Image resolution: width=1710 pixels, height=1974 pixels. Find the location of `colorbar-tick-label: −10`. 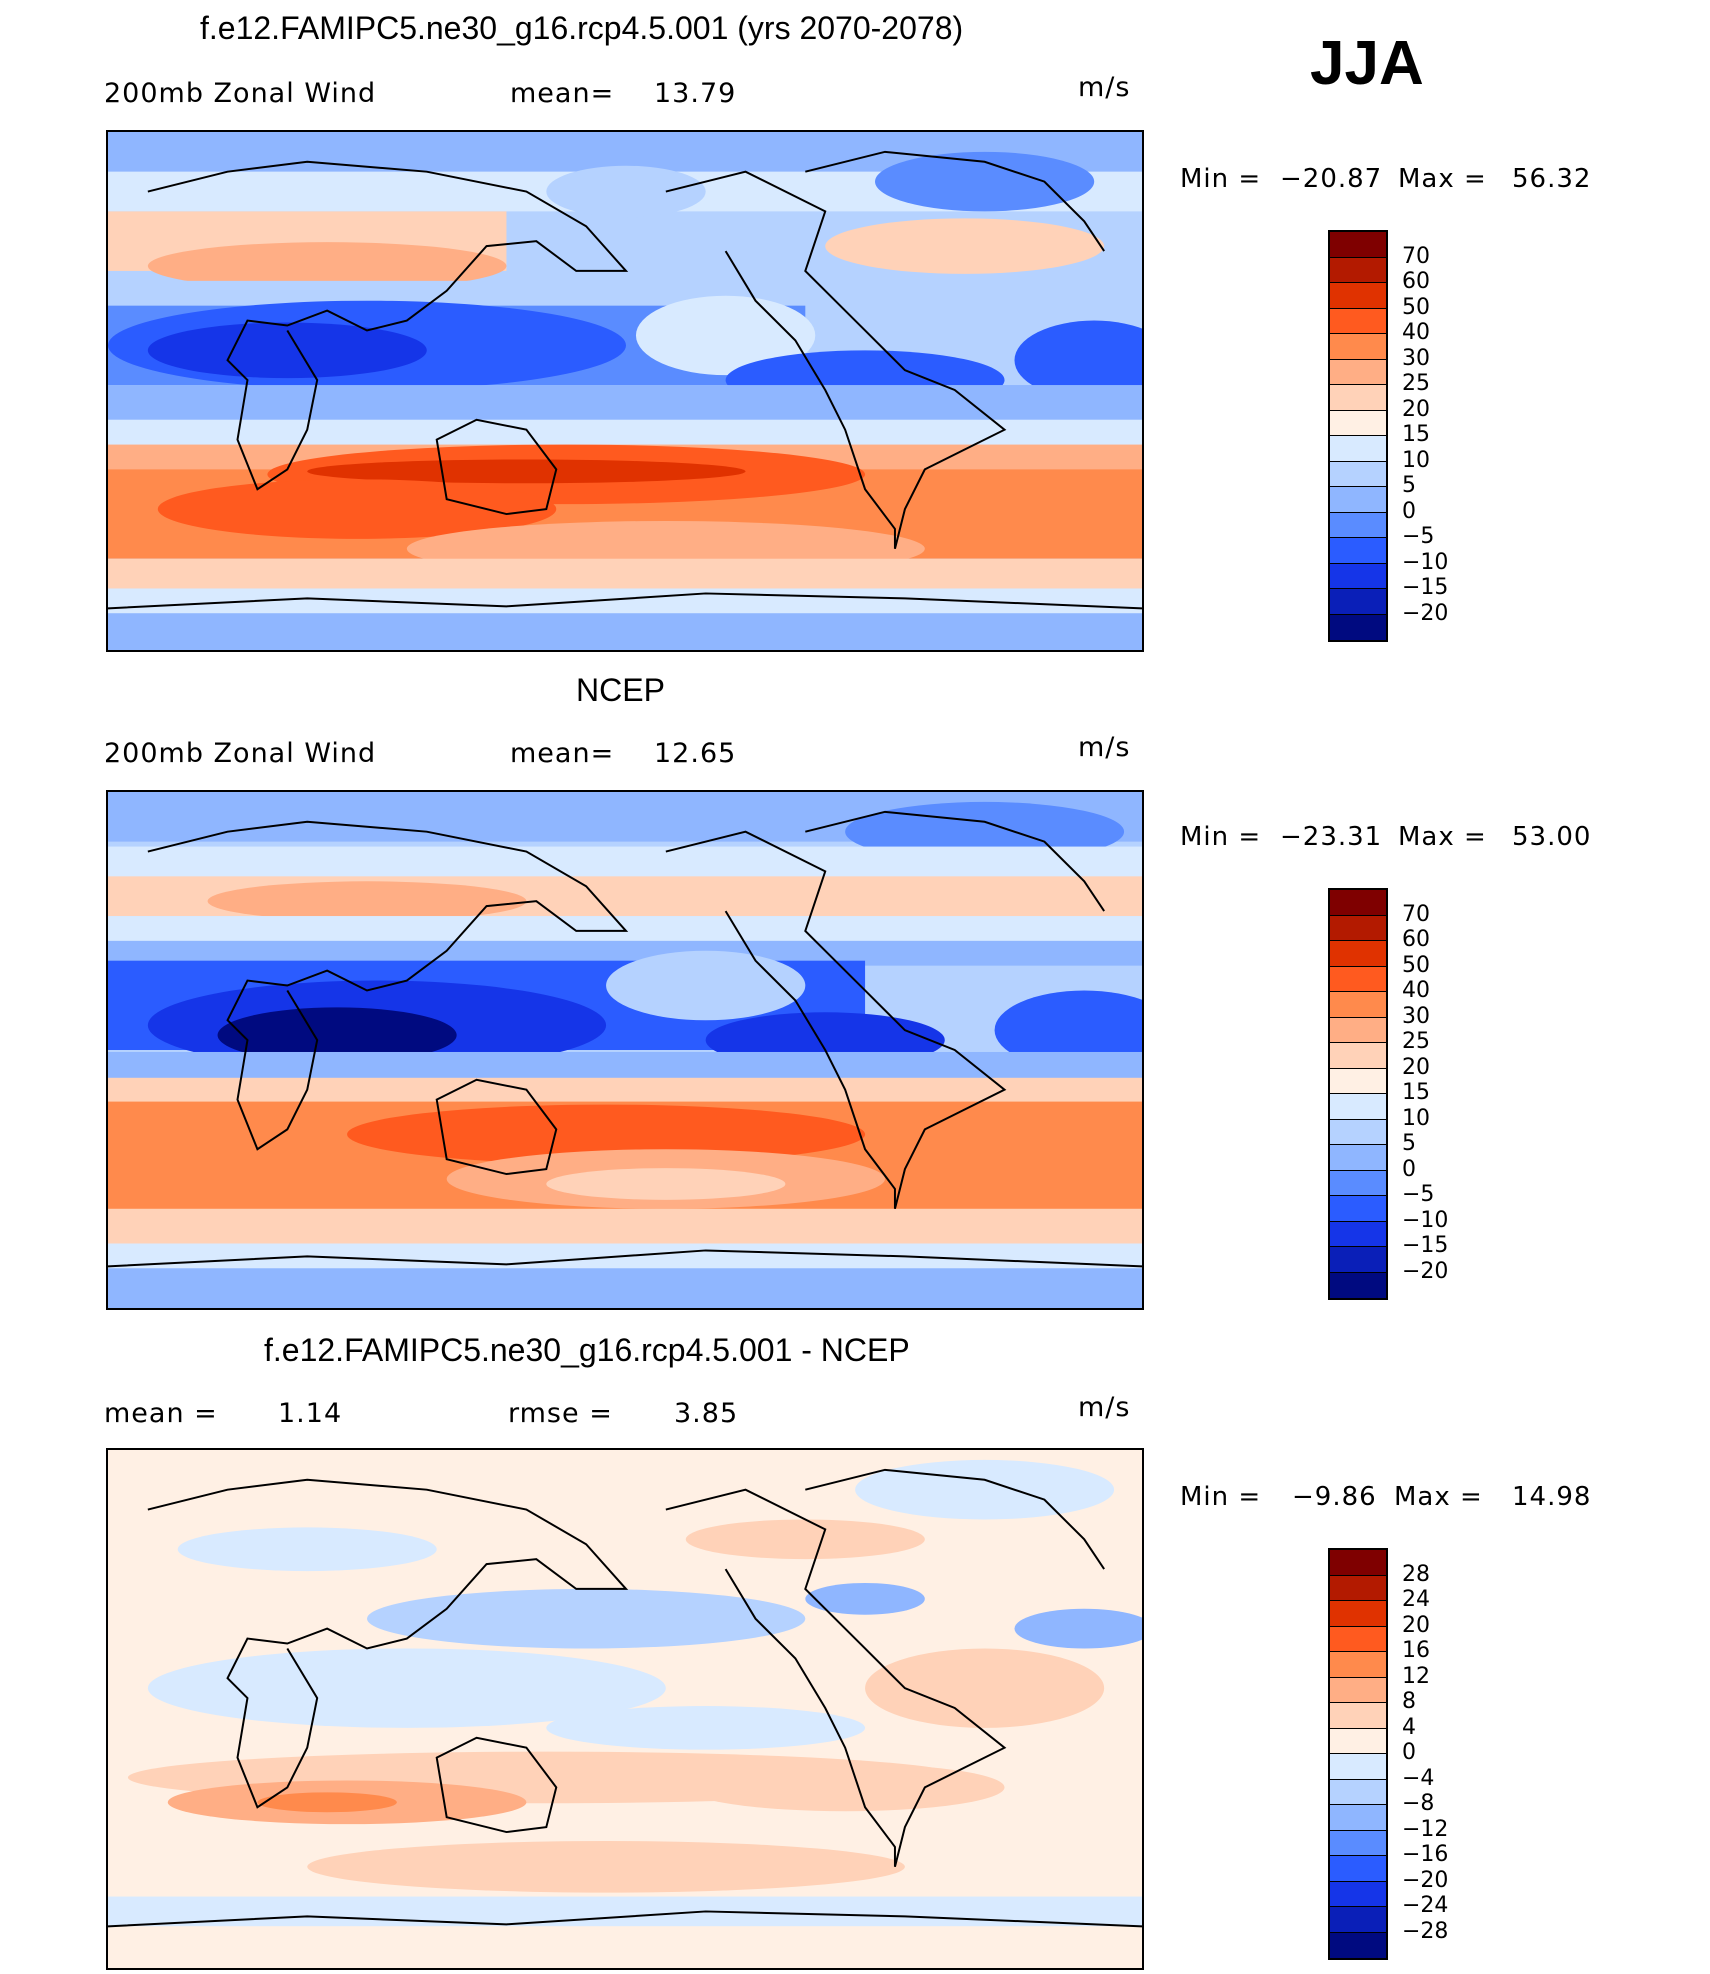

colorbar-tick-label: −10 is located at coordinates (1425, 1220).